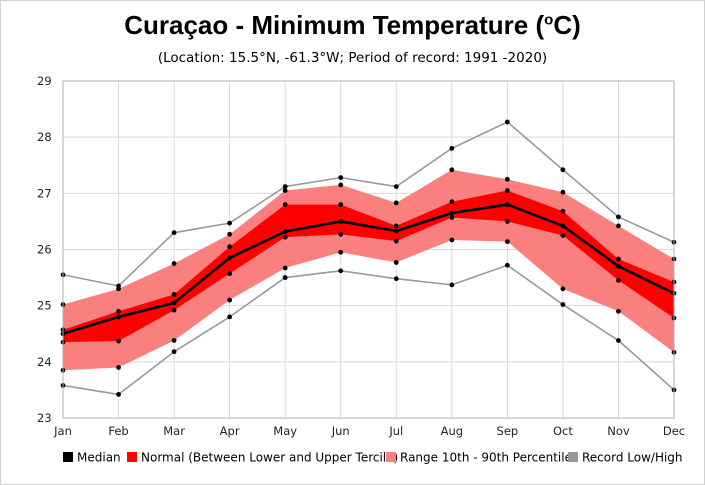  Describe the element at coordinates (62, 431) in the screenshot. I see `x-tick-label: Jan` at that location.